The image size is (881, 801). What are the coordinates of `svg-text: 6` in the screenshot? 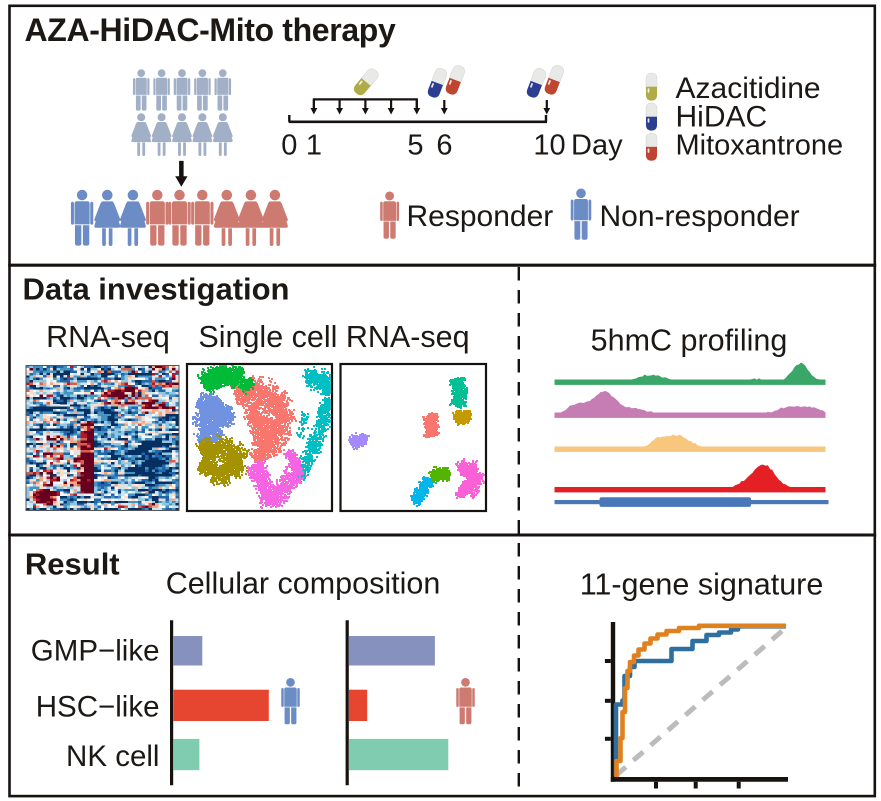 It's located at (444, 146).